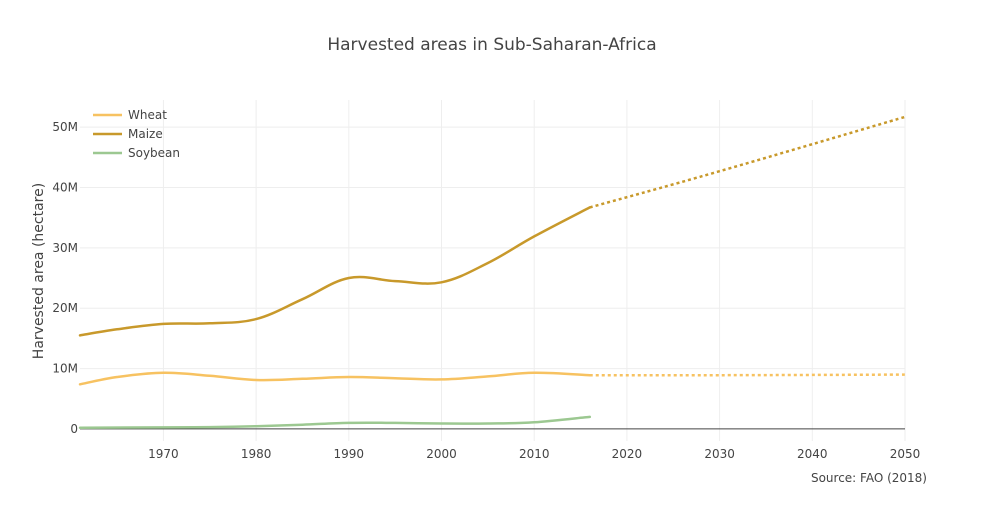  I want to click on legend-item-soybean: Soybean, so click(136, 153).